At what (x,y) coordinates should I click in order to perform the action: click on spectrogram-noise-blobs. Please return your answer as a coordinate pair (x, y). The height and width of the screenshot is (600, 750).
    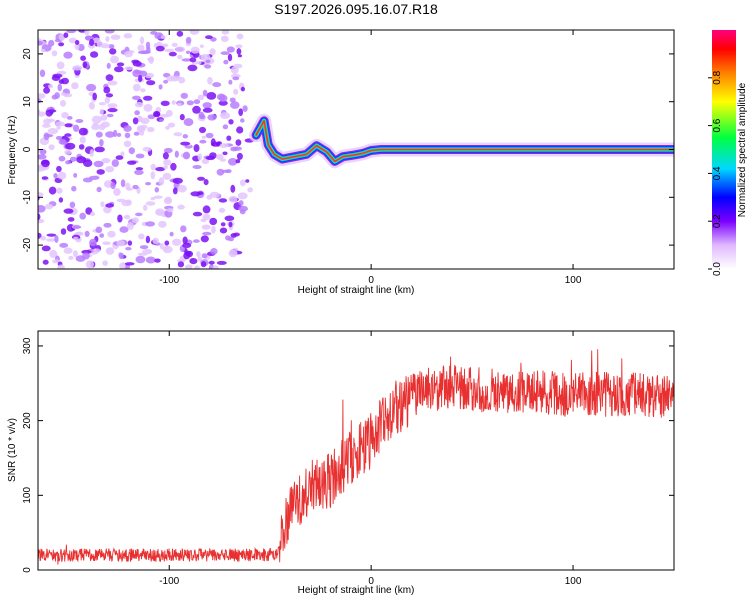
    Looking at the image, I should click on (143, 149).